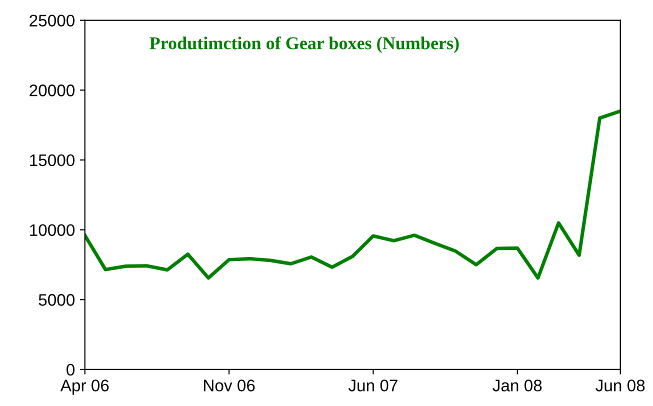  I want to click on y-tick-label: 5000, so click(56, 300).